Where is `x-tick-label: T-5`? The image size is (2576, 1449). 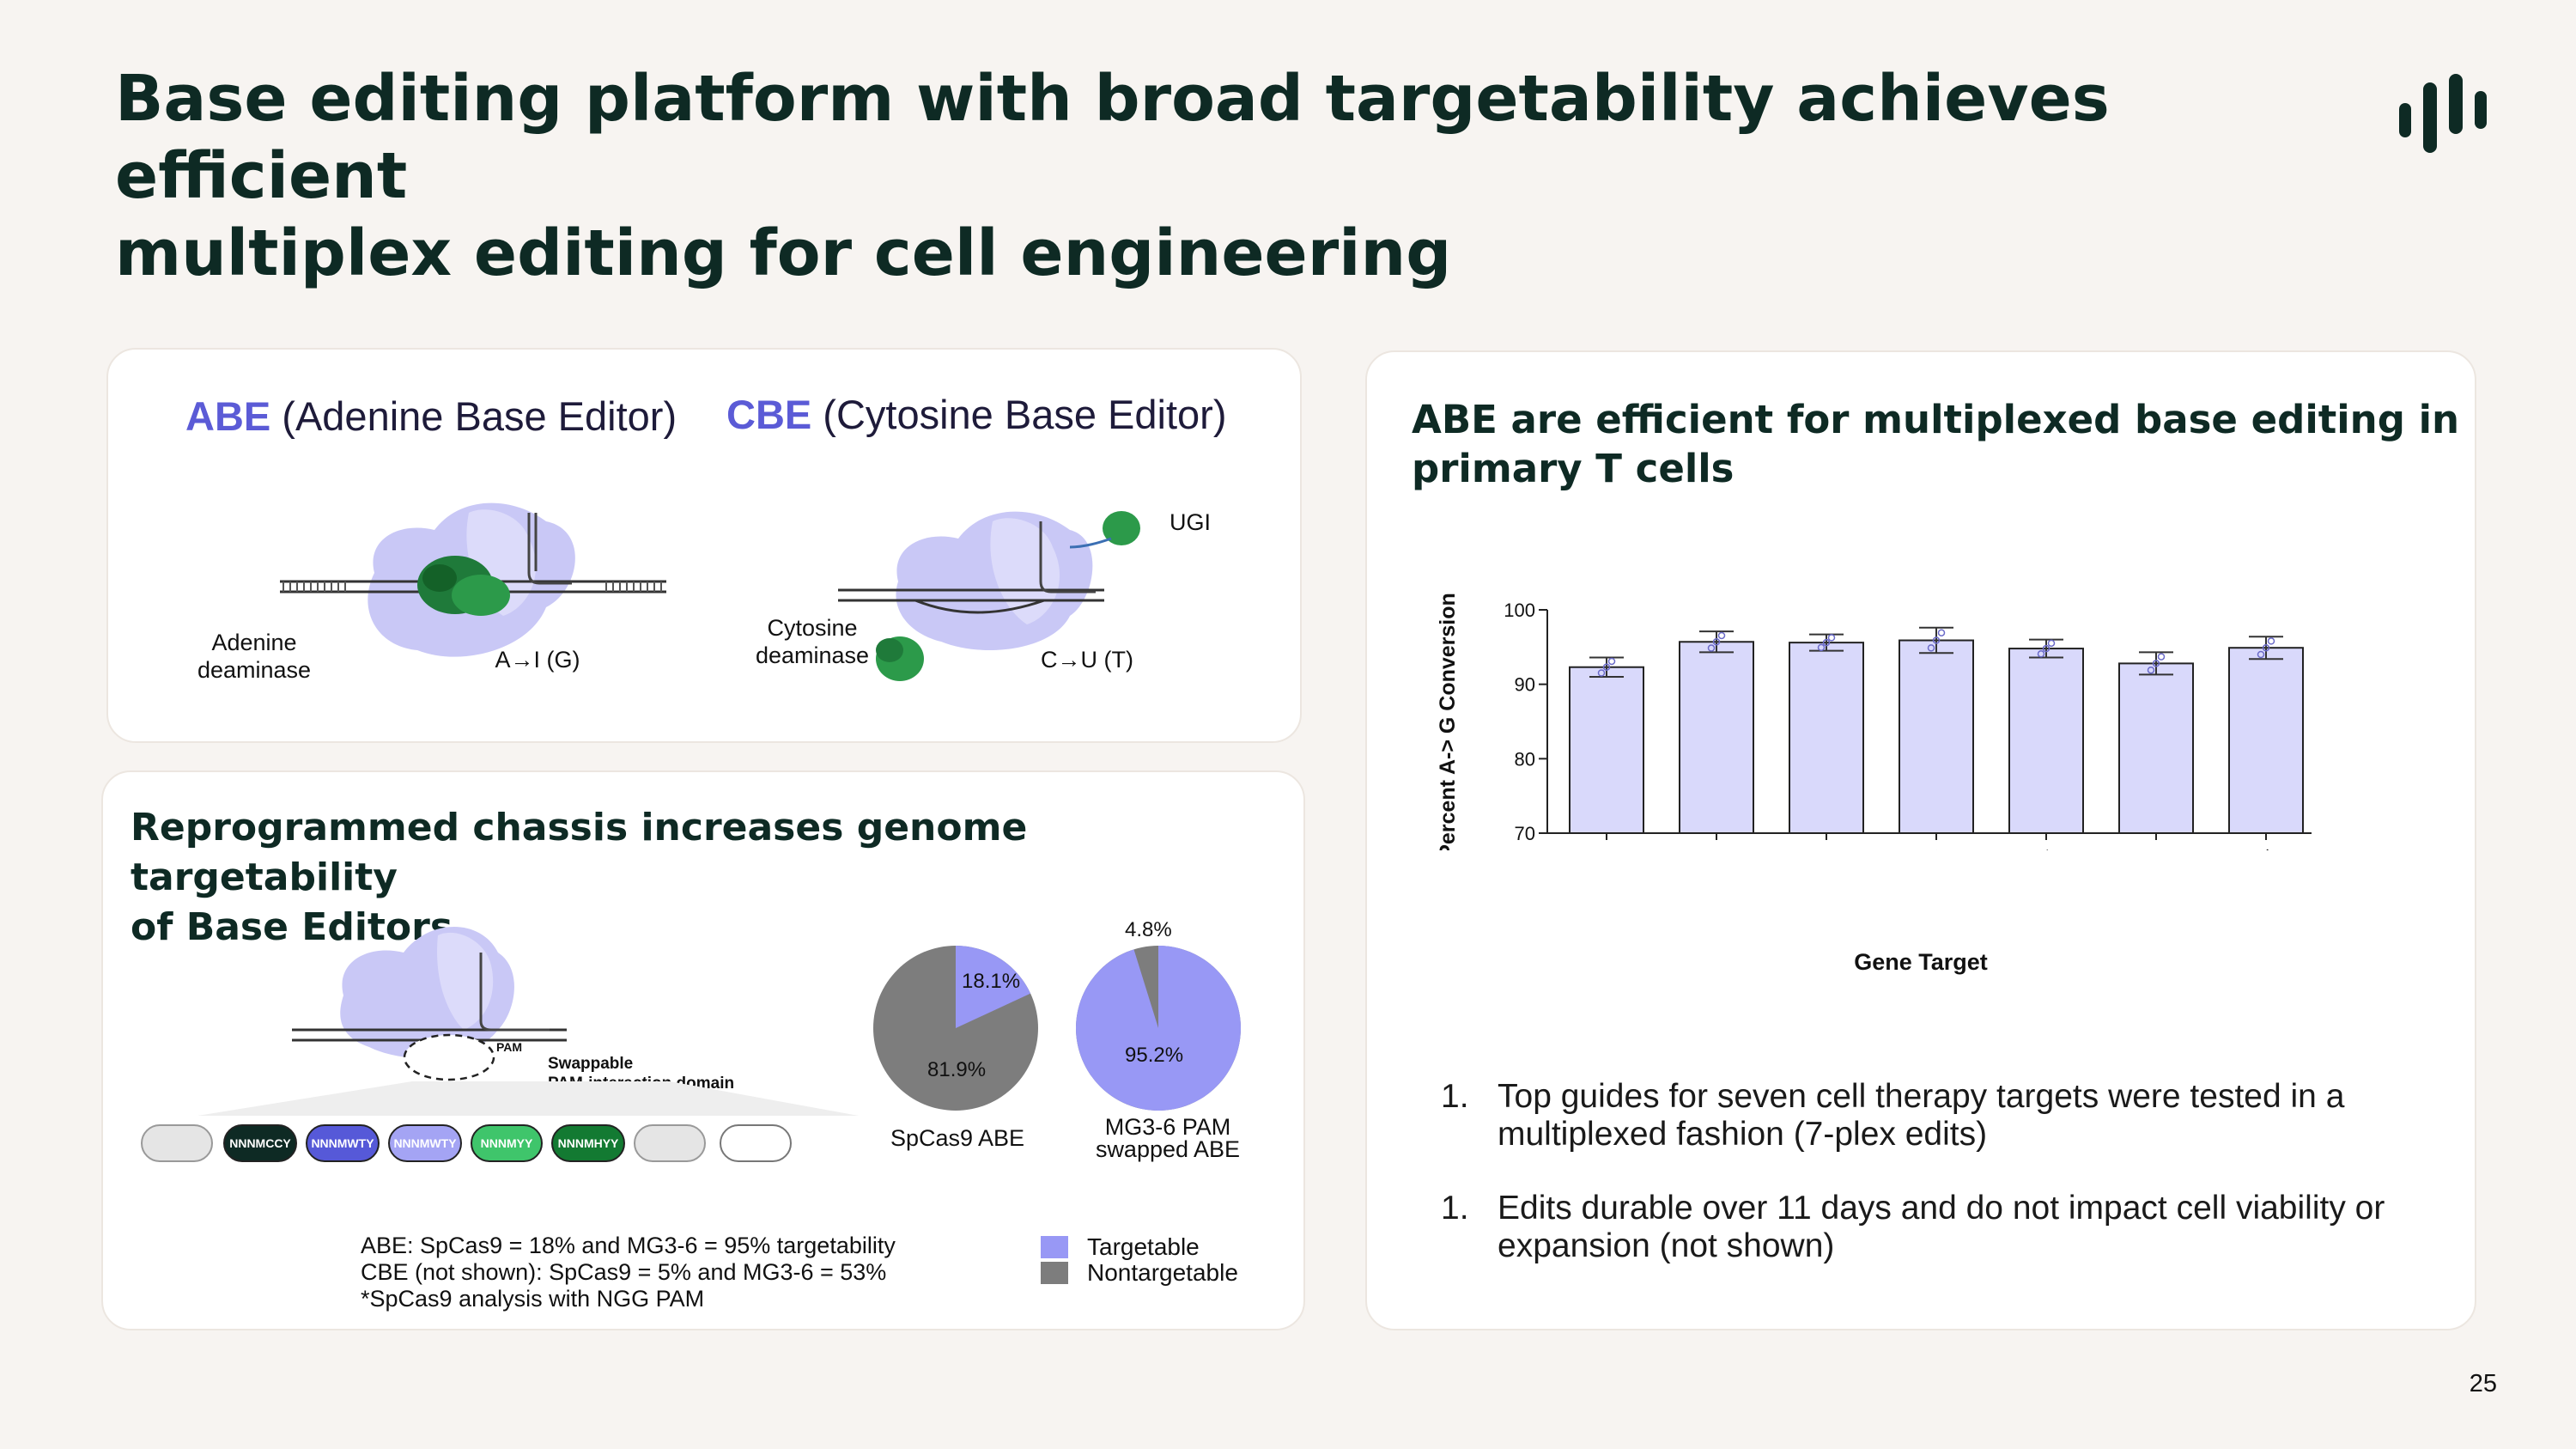
x-tick-label: T-5 is located at coordinates (2047, 848).